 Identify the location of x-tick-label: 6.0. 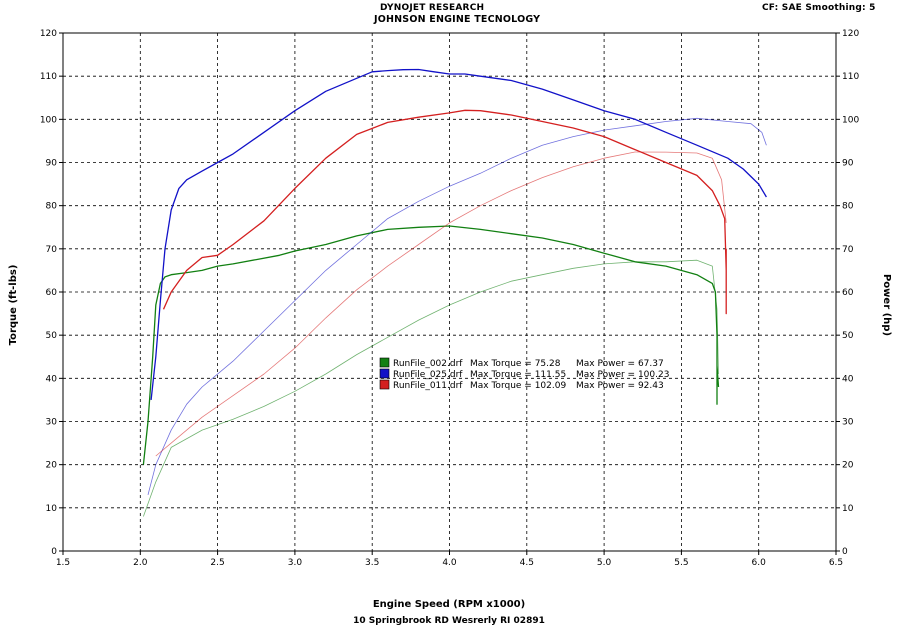
(759, 563).